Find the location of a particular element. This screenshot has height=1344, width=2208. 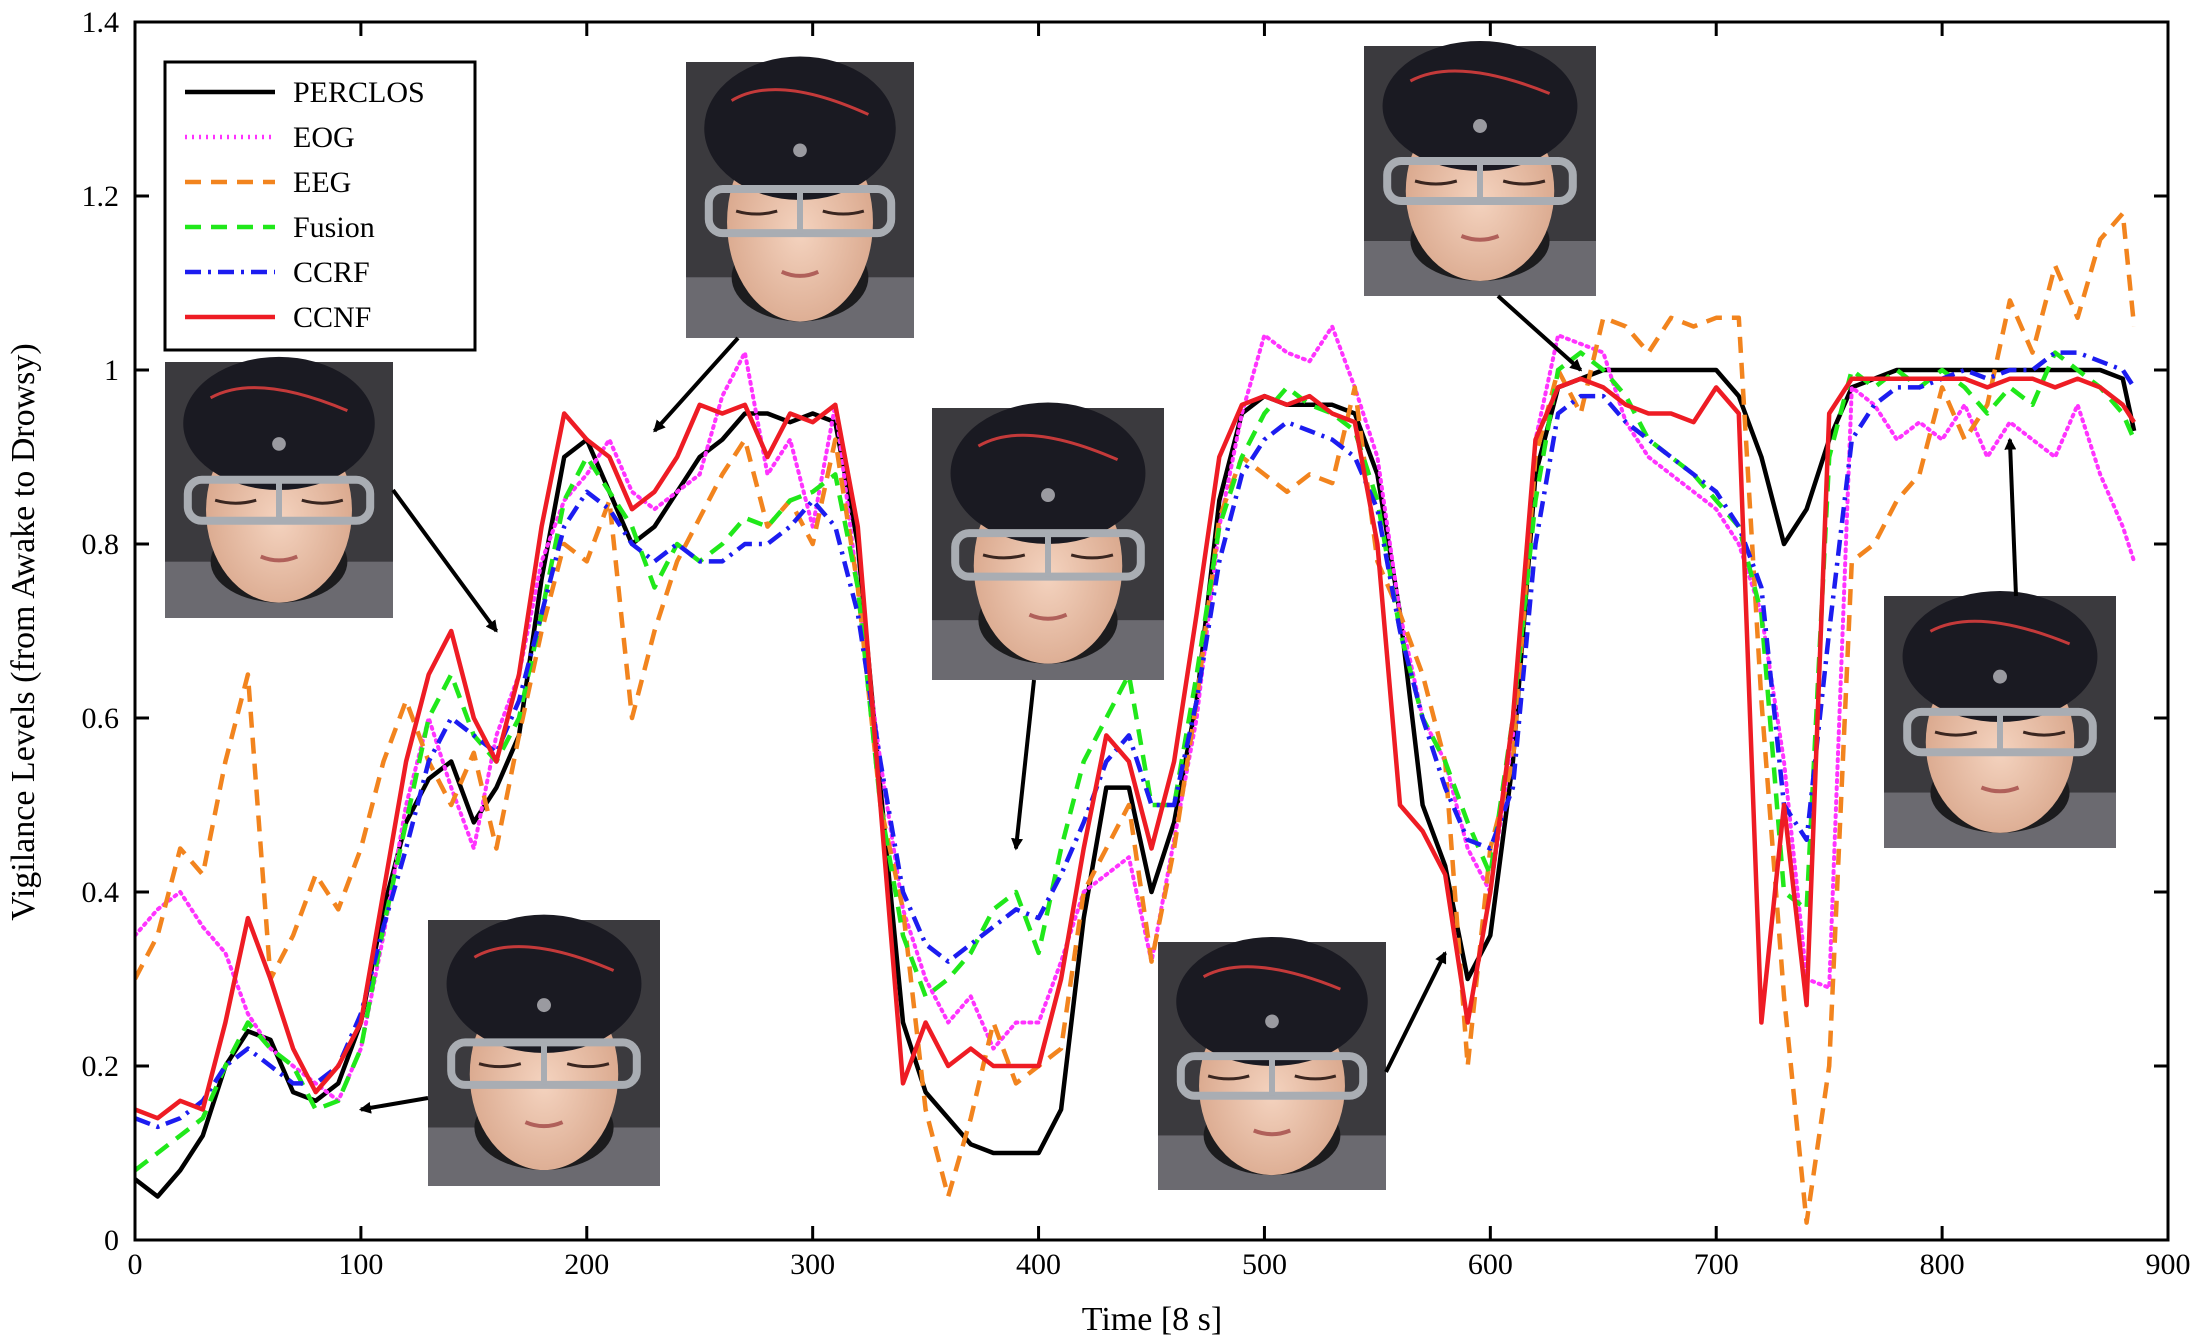

x-tick-label: 400 is located at coordinates (1038, 1264).